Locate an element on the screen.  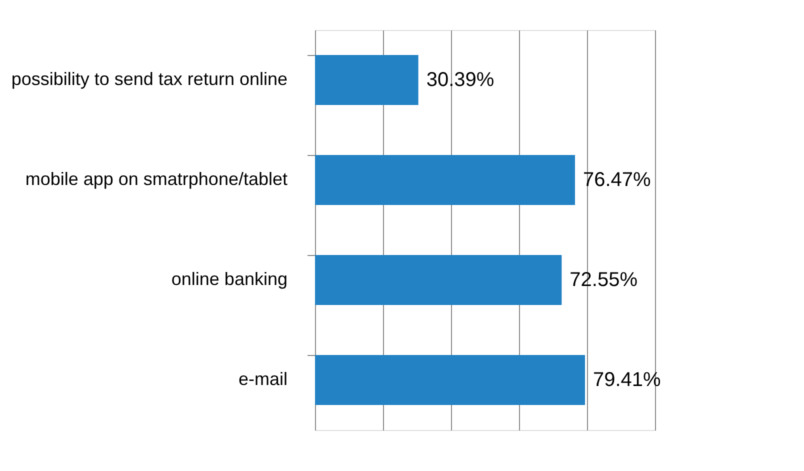
y-tick-label: mobile app on smatrphone/tablet is located at coordinates (156, 179).